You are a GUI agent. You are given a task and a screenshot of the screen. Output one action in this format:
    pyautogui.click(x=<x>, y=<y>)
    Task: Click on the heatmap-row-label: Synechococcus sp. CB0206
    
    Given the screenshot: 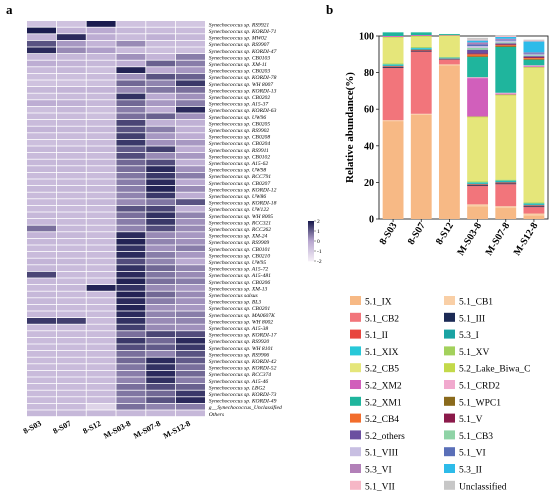 What is the action you would take?
    pyautogui.click(x=240, y=283)
    